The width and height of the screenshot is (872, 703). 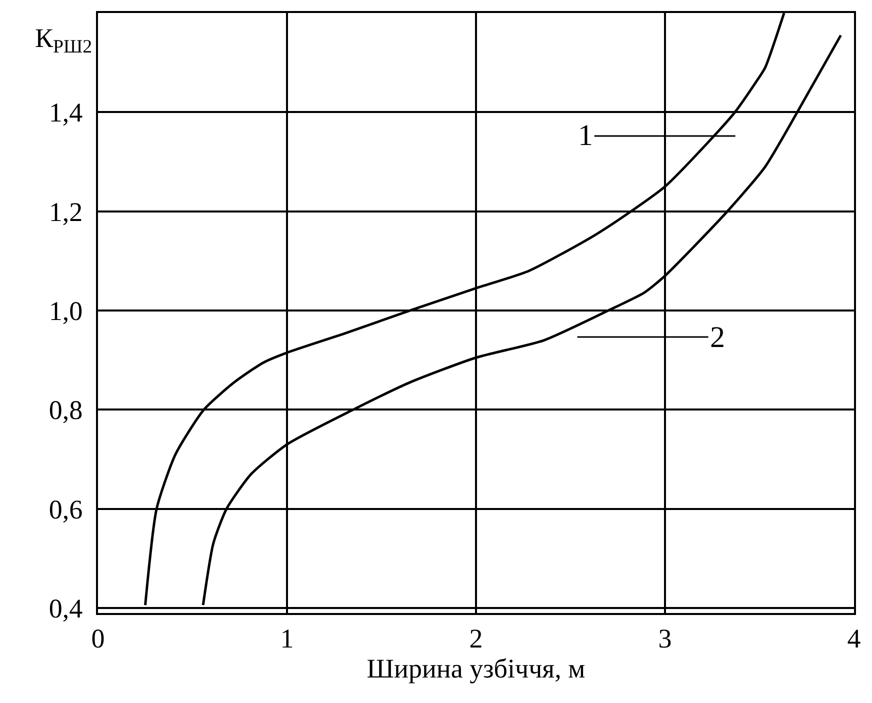 What do you see at coordinates (287, 638) in the screenshot?
I see `x-tick-label: 1` at bounding box center [287, 638].